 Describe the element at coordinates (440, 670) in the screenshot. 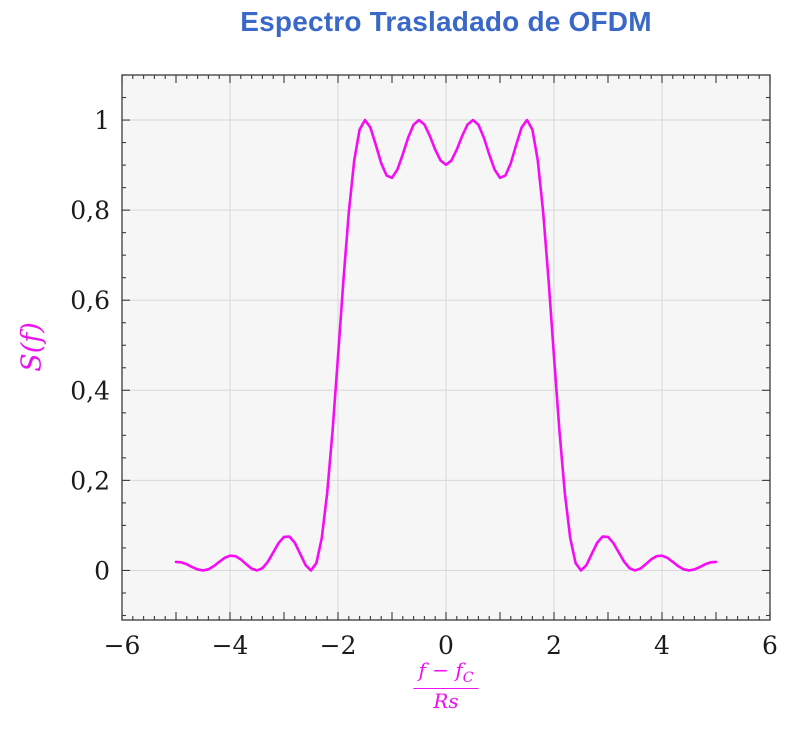

I see `fraction-numerator-main: f − f` at that location.